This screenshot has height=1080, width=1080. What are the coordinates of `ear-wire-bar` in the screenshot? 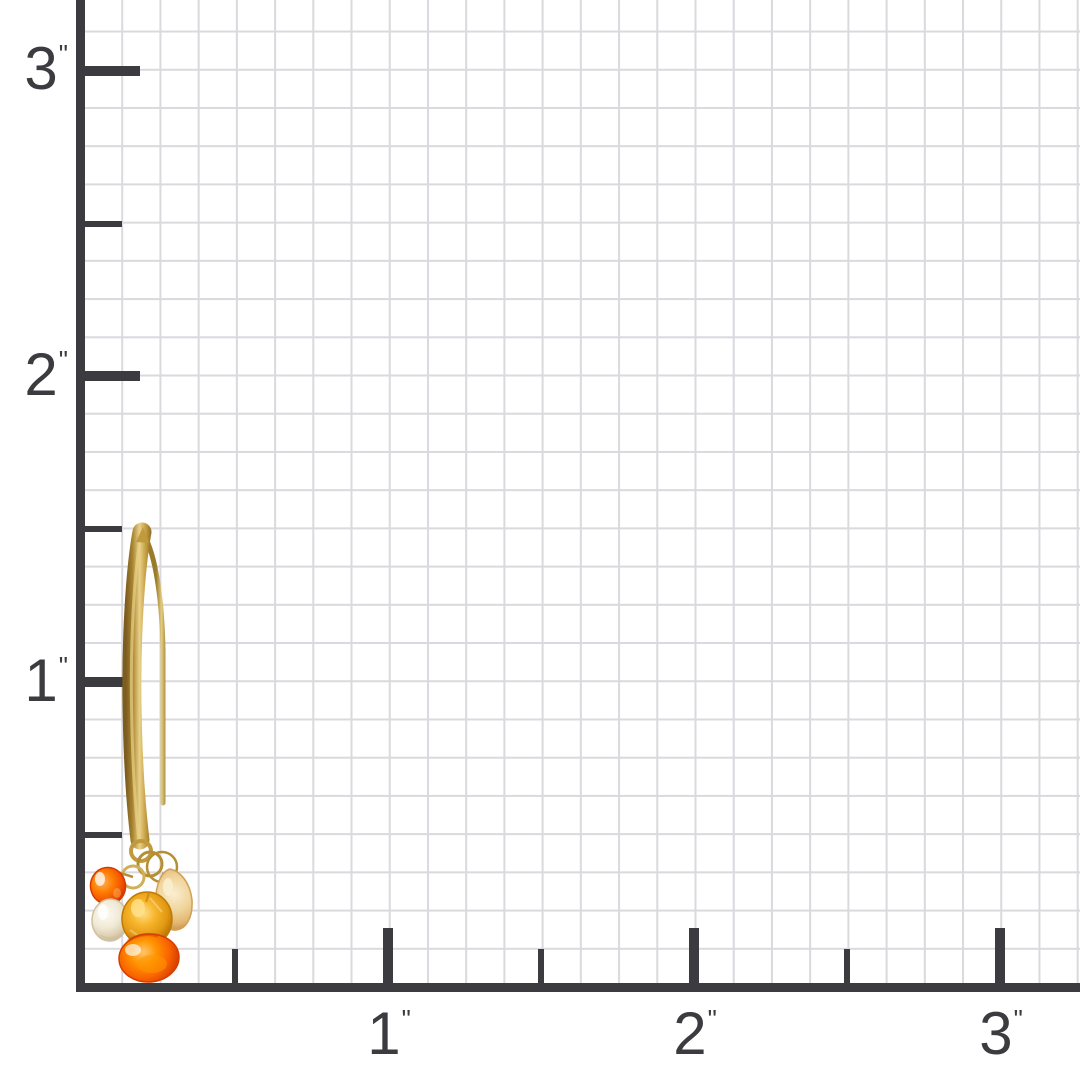 It's located at (137, 686).